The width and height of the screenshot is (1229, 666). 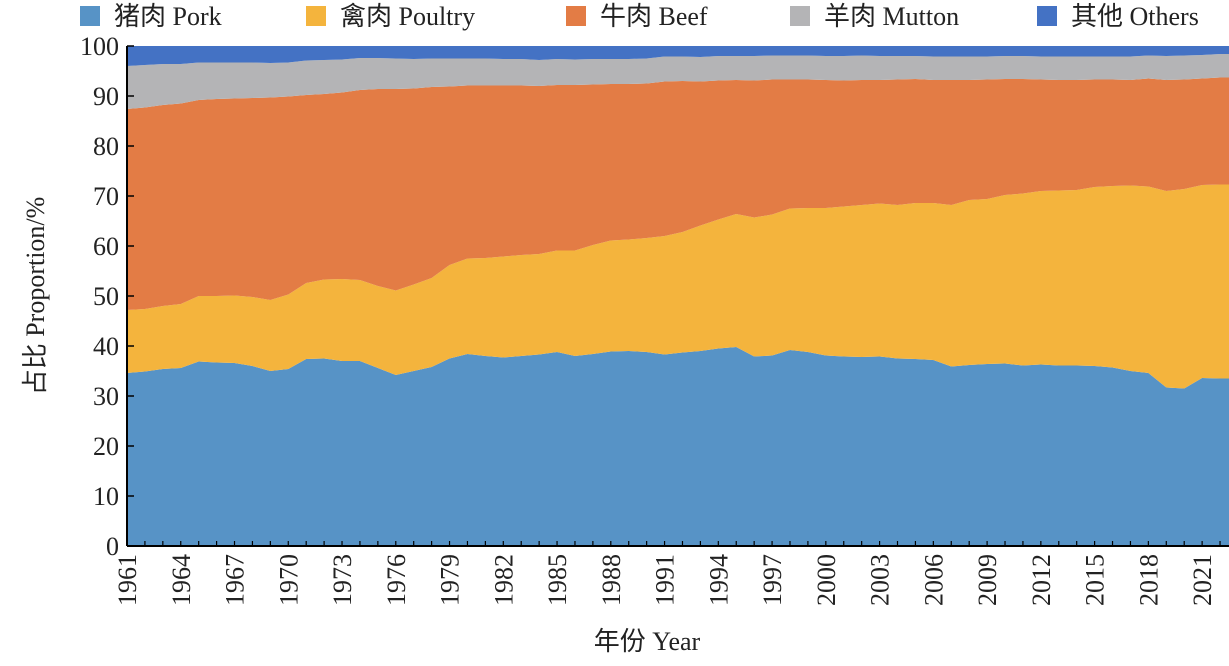 I want to click on y-tick-label: 0, so click(x=112, y=546).